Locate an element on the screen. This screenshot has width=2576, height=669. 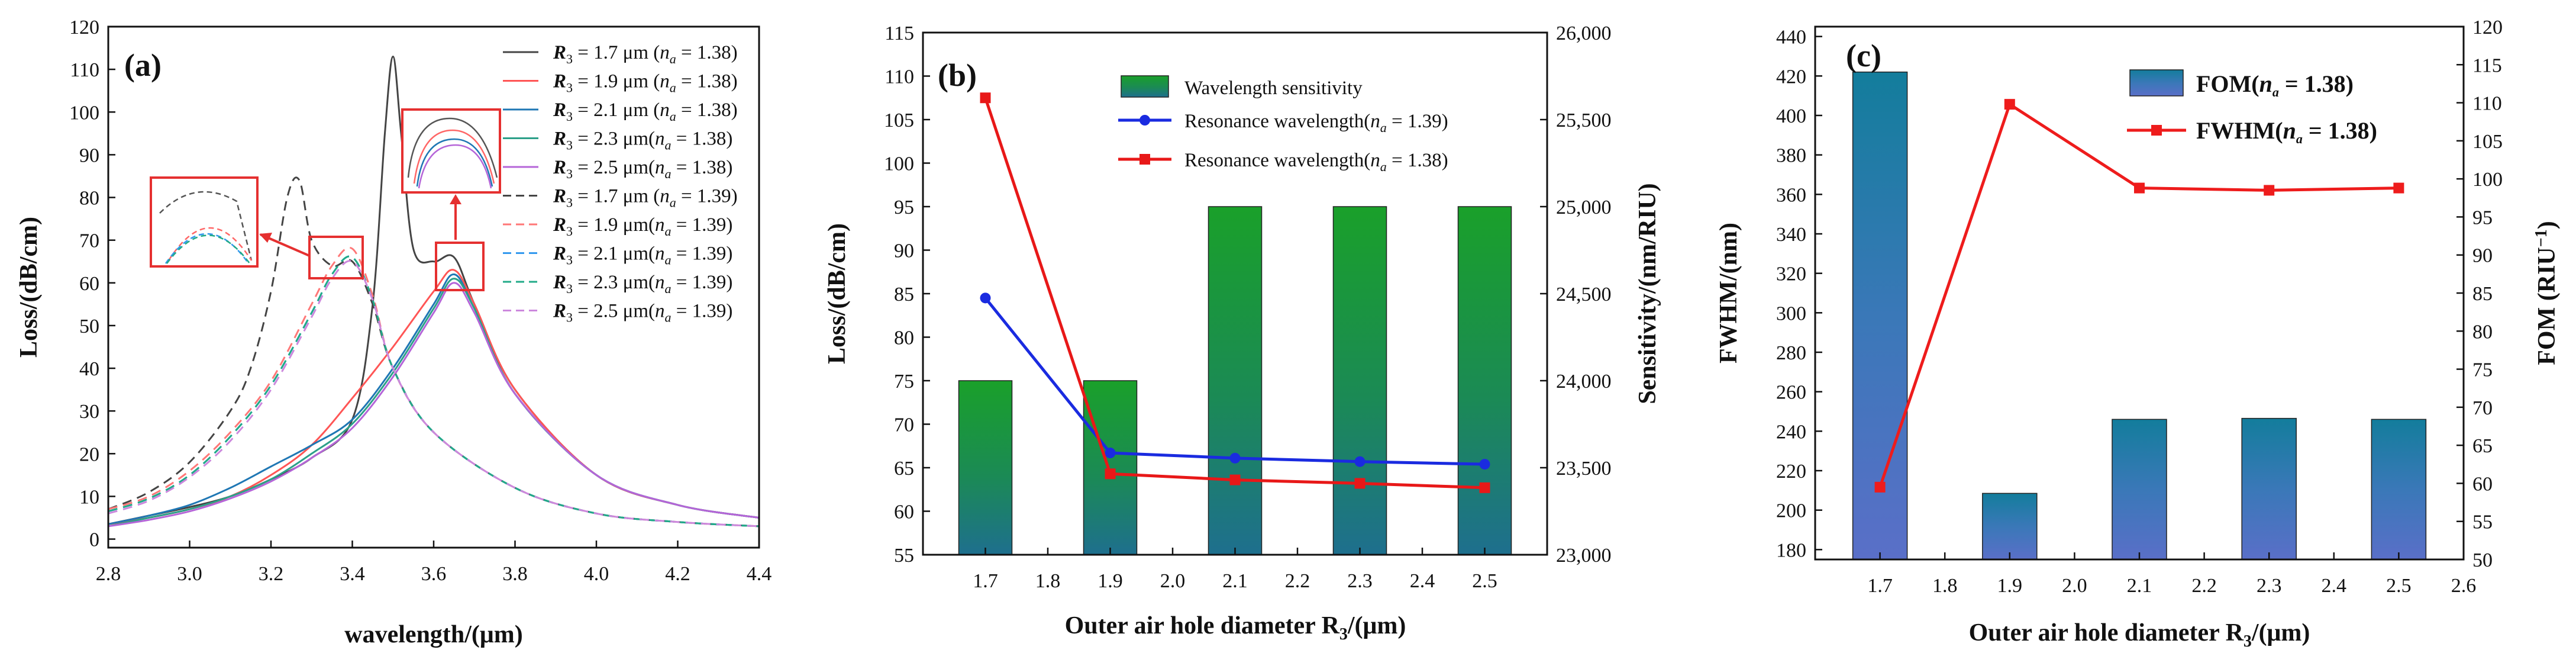
panel-a-legend-label-6-sub: 3 is located at coordinates (569, 231).